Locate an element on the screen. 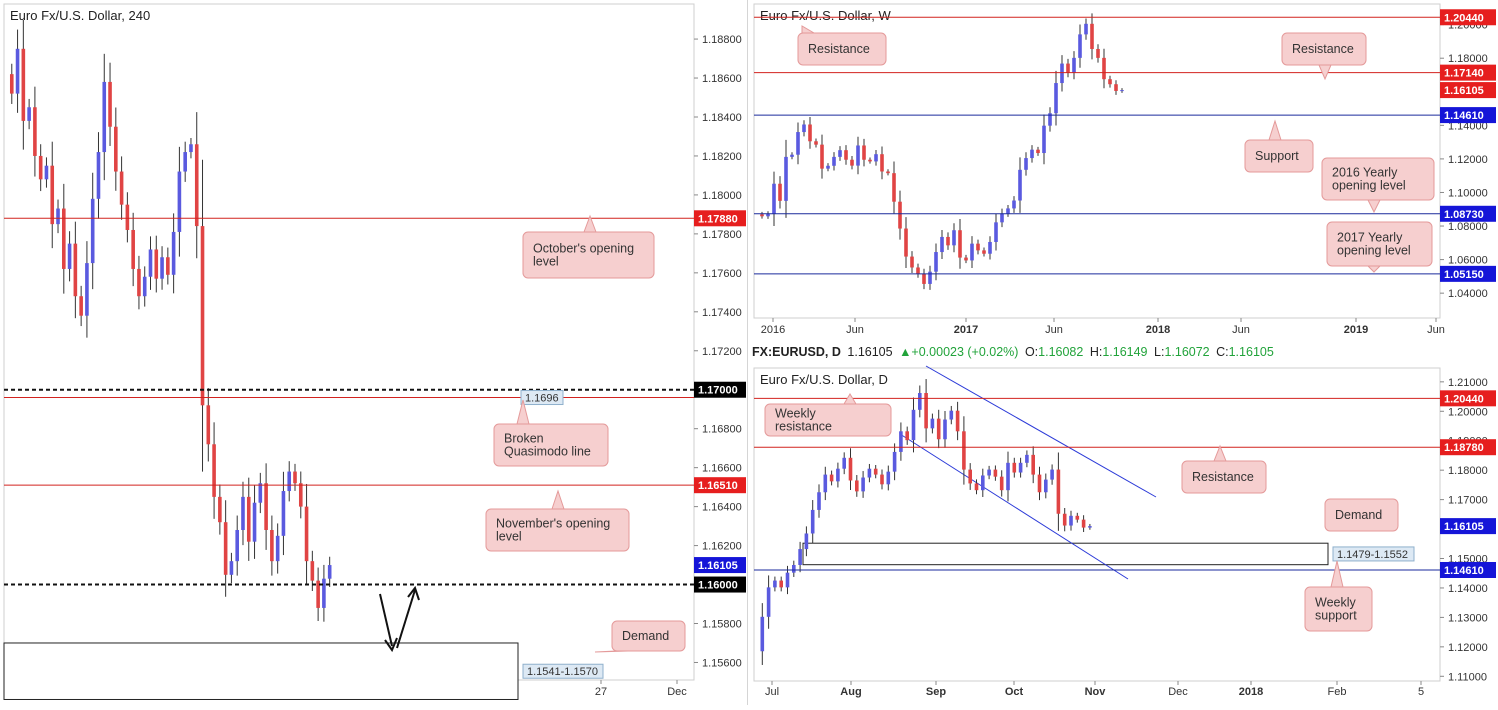 The height and width of the screenshot is (710, 1498). h4-ytick-label: 1.17800 is located at coordinates (722, 235).